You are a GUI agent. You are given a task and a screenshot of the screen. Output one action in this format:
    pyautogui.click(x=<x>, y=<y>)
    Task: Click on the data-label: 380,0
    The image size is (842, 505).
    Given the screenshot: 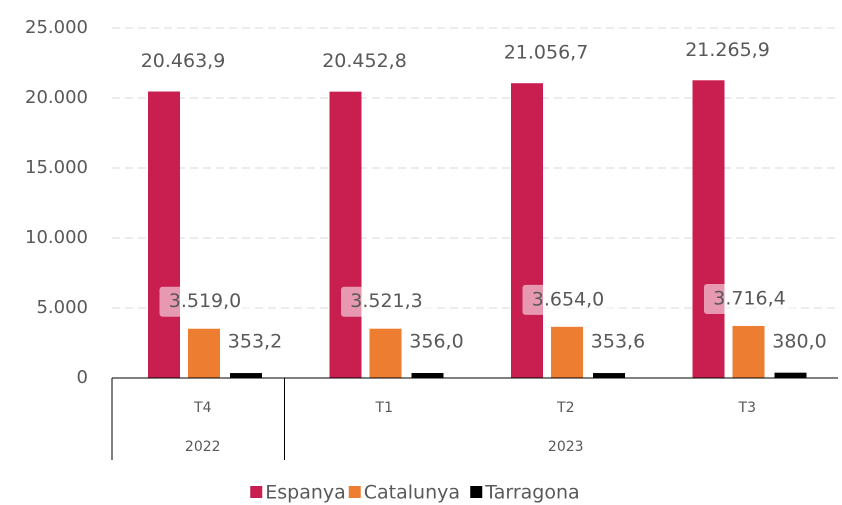 What is the action you would take?
    pyautogui.click(x=799, y=342)
    